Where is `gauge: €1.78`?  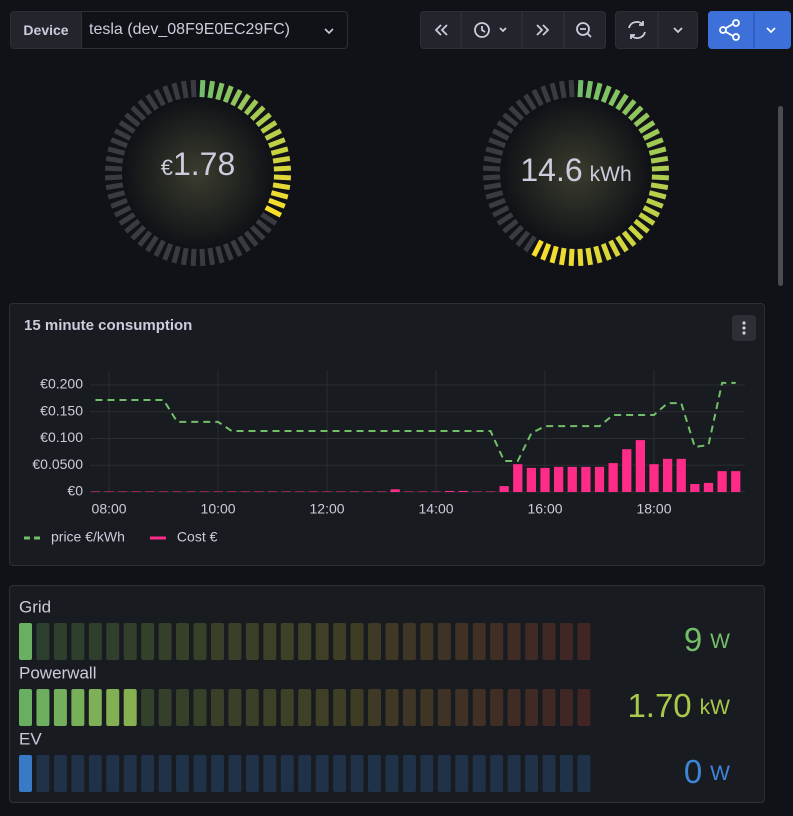 gauge: €1.78 is located at coordinates (198, 173).